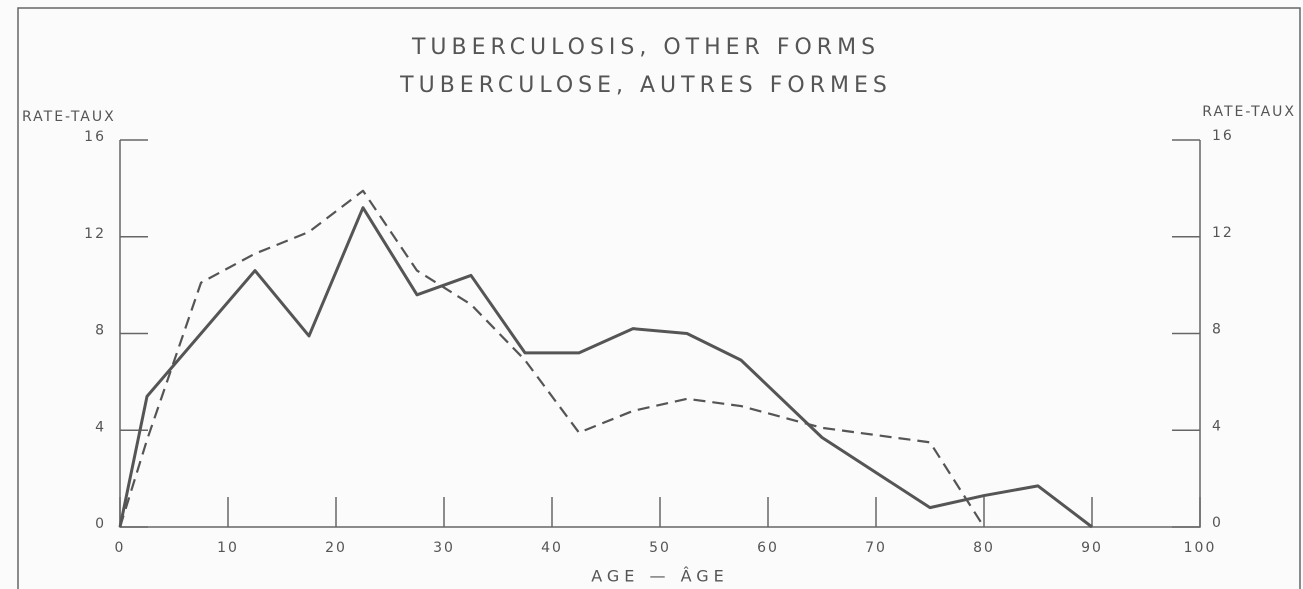 The image size is (1303, 589). Describe the element at coordinates (1223, 233) in the screenshot. I see `y2-tick-label: 12` at that location.